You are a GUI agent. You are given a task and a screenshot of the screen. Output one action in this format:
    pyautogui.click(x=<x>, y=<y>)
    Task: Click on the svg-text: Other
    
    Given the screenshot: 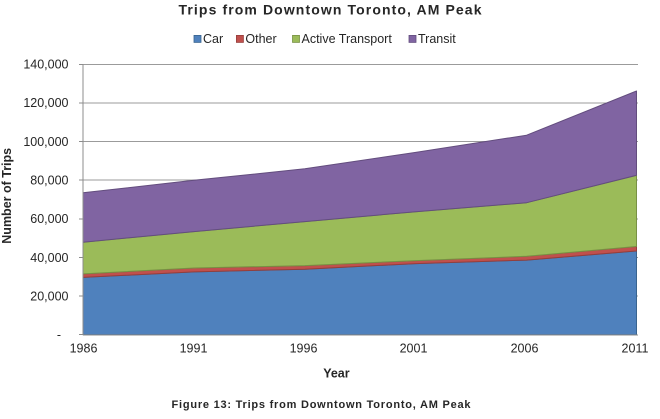 What is the action you would take?
    pyautogui.click(x=260, y=39)
    